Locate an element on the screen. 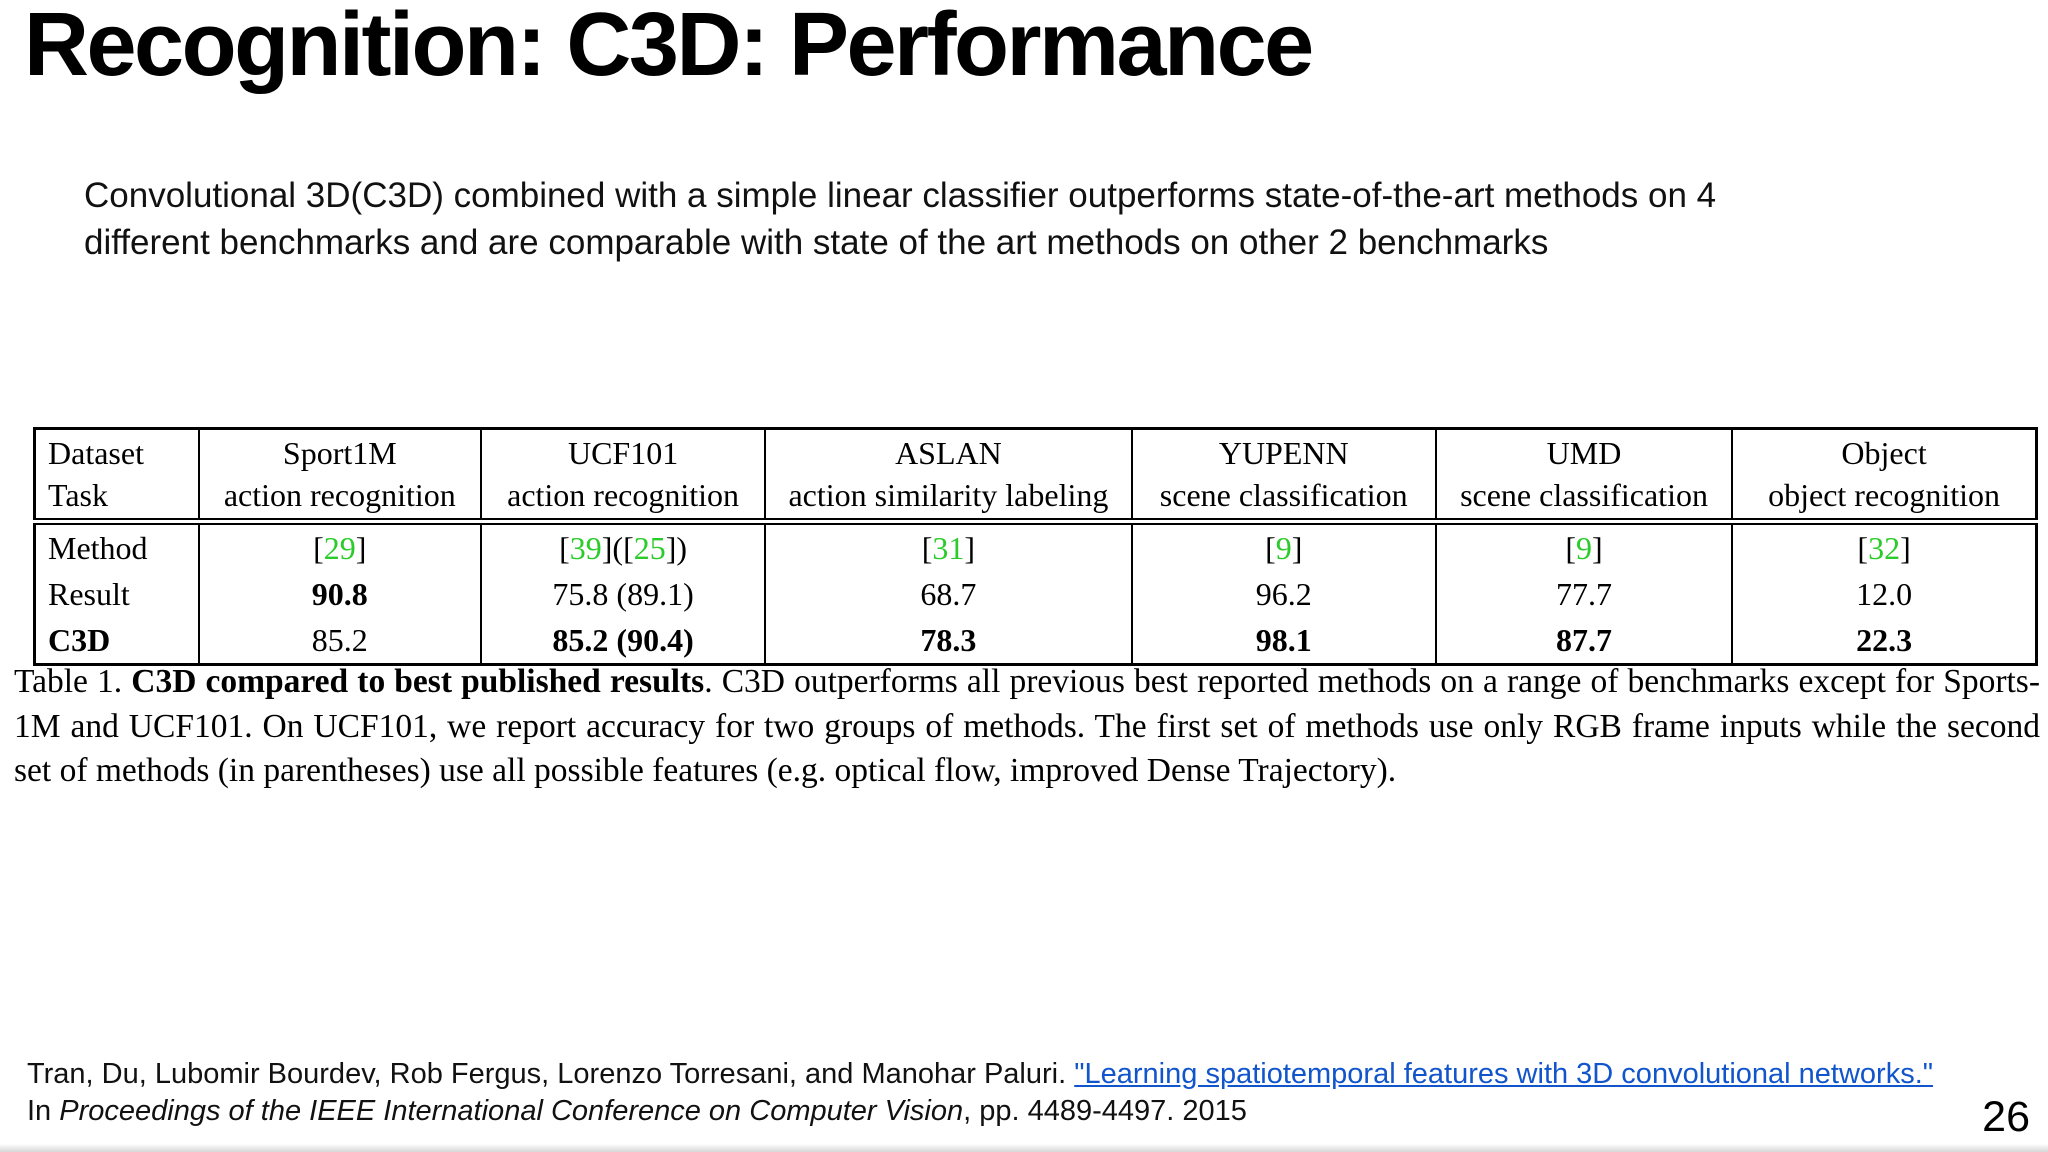  dataset-name: UMD is located at coordinates (1584, 453).